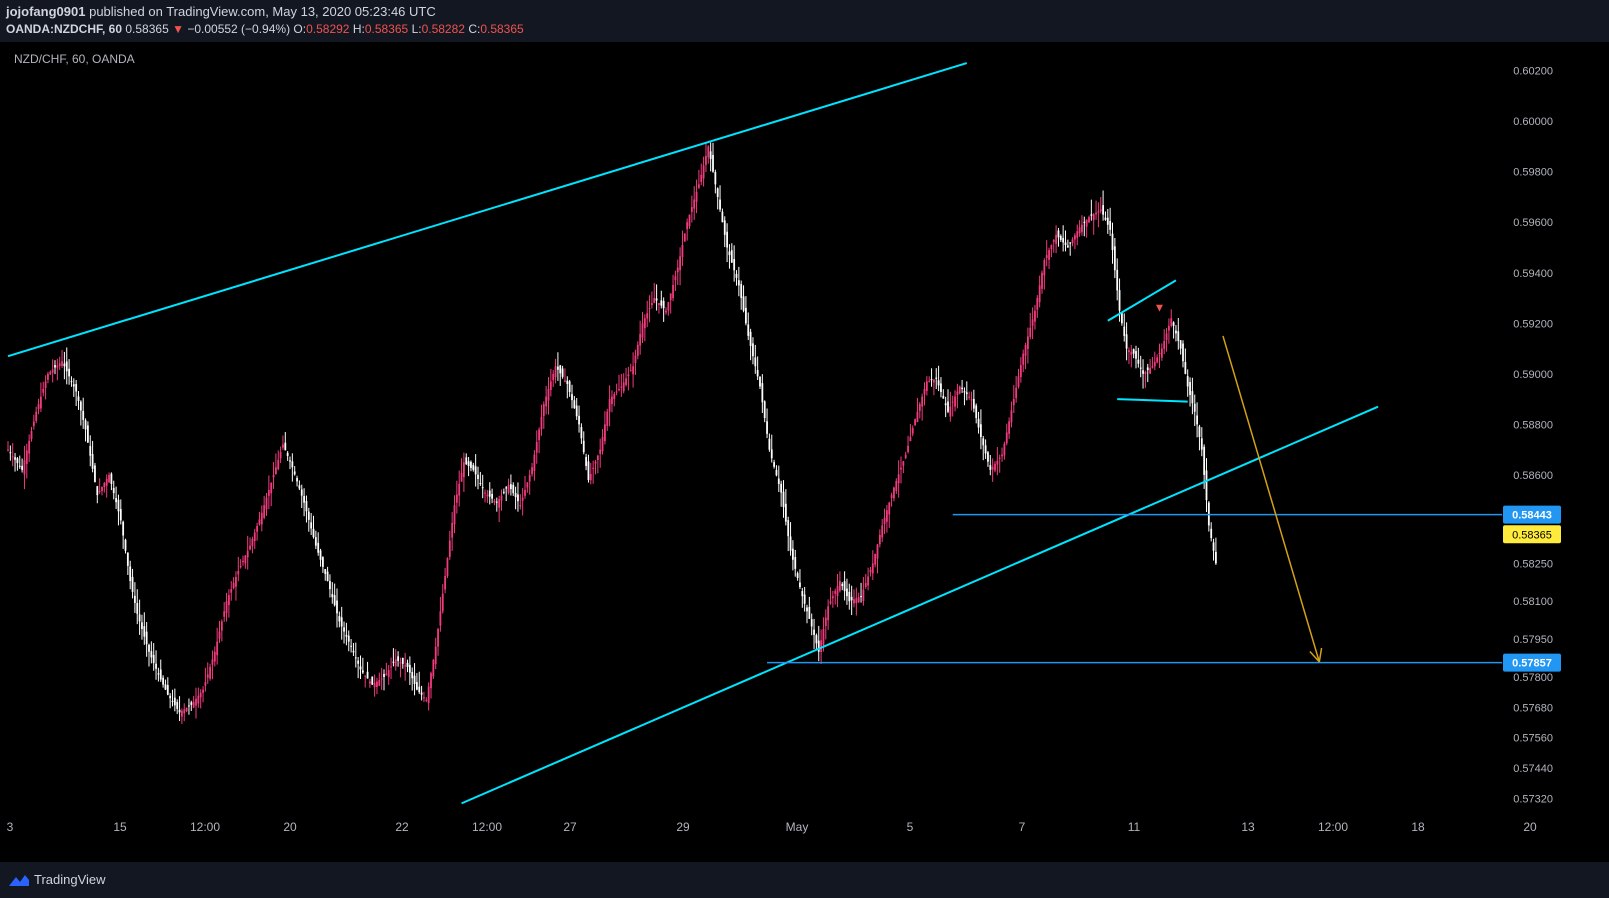 This screenshot has width=1609, height=898. Describe the element at coordinates (19, 880) in the screenshot. I see `tradingview-logo-icon` at that location.